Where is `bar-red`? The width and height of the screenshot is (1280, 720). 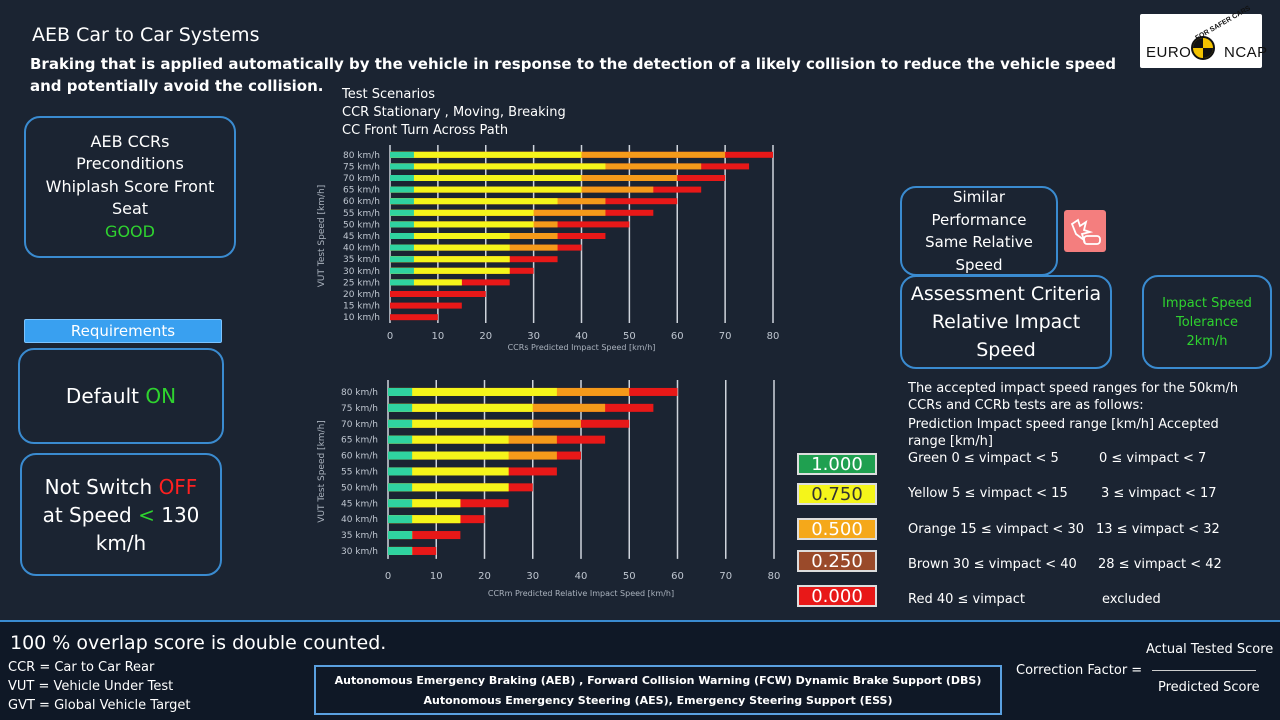 bar-red is located at coordinates (414, 317).